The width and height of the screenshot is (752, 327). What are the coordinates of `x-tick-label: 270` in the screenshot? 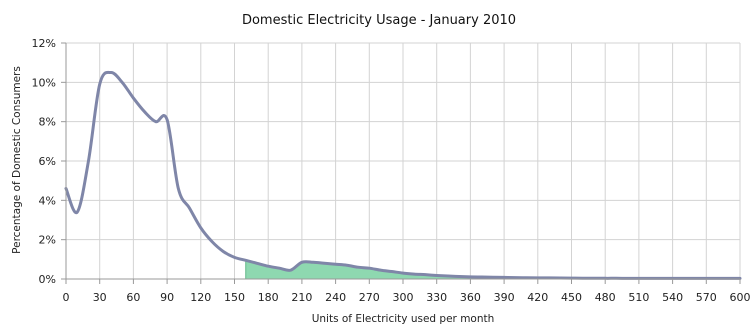 It's located at (369, 297).